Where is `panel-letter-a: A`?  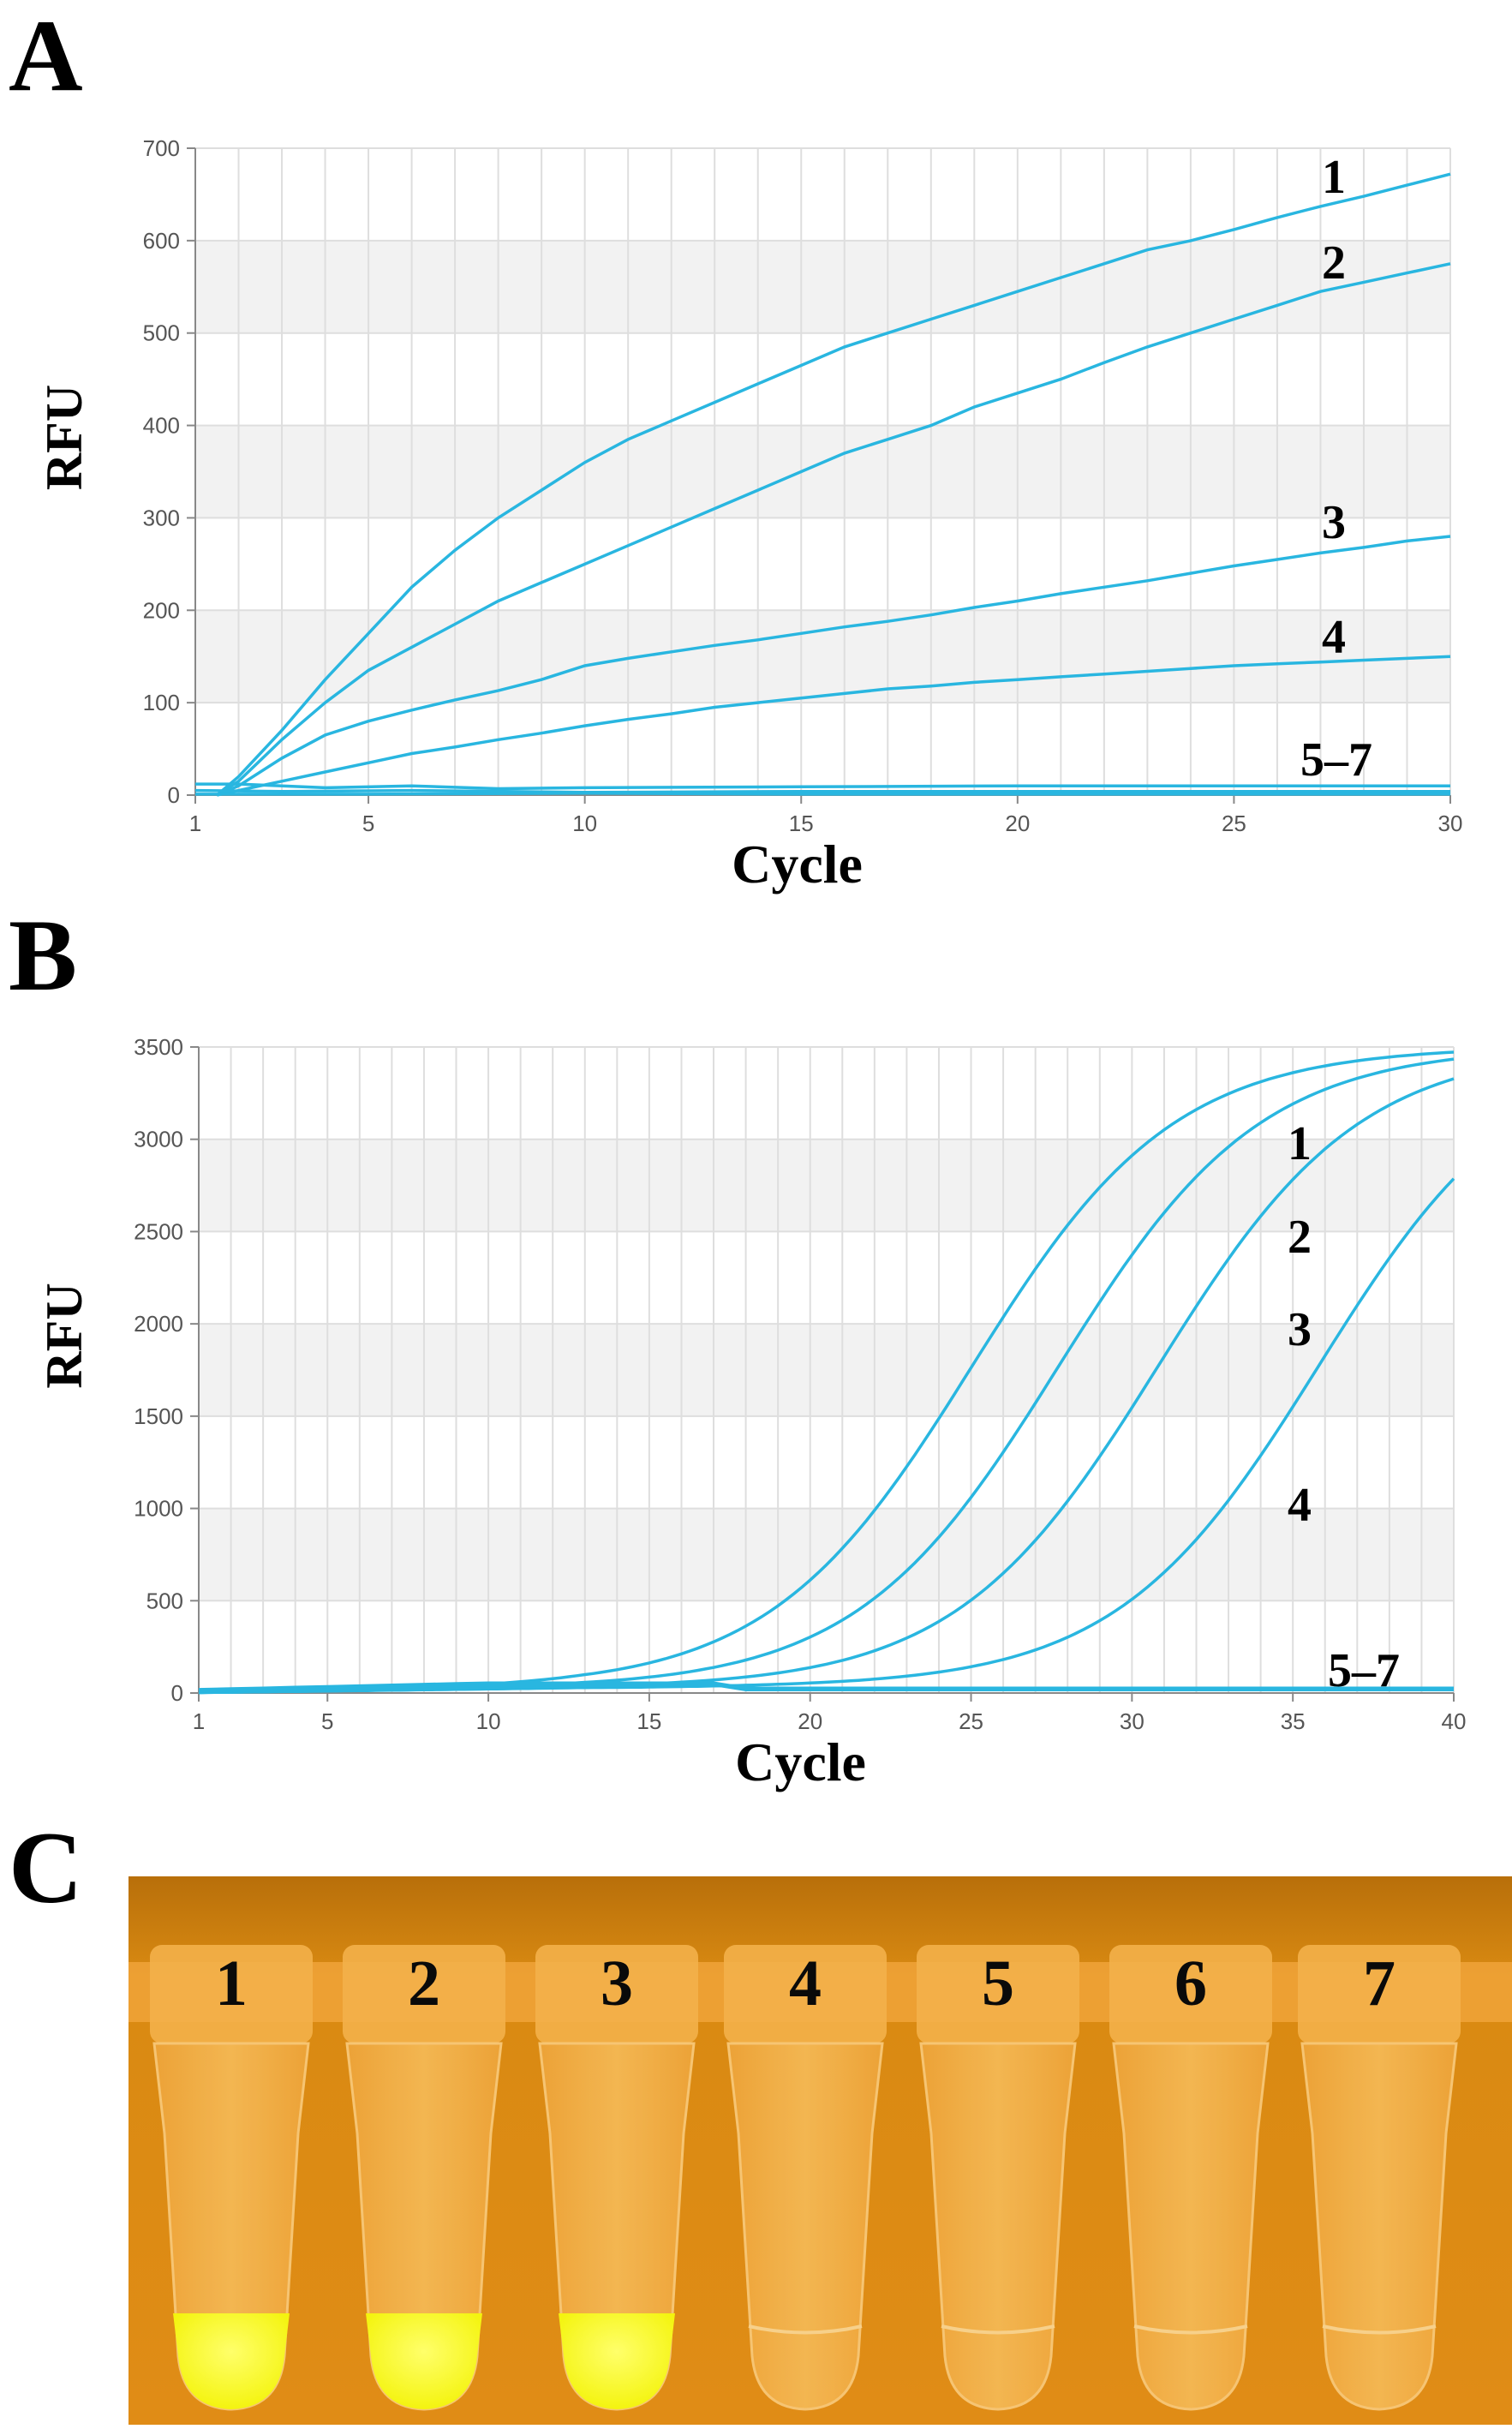
panel-letter-a: A is located at coordinates (46, 56).